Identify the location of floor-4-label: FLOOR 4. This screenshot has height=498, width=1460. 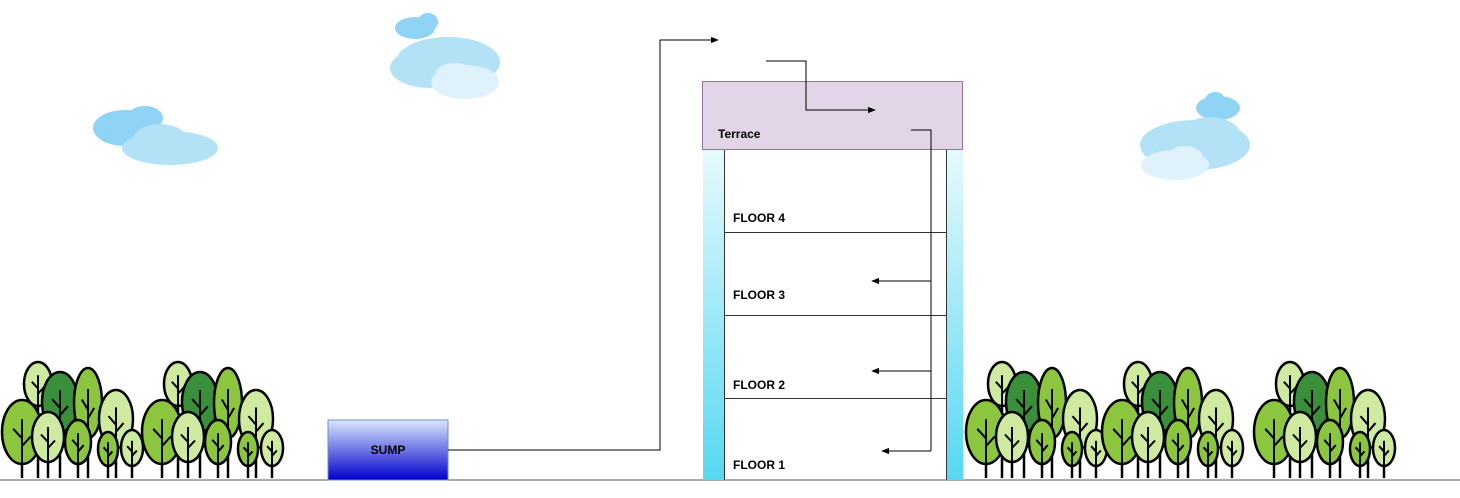
(759, 218).